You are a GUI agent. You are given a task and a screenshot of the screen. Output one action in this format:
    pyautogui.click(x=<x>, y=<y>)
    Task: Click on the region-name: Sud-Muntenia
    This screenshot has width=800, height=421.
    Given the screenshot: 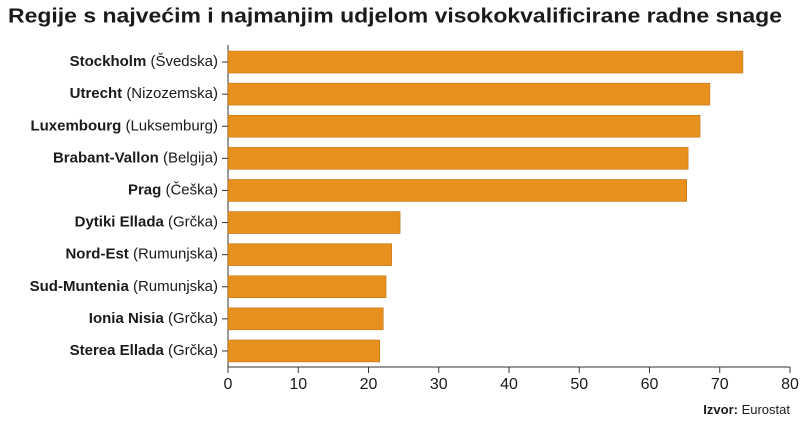 What is the action you would take?
    pyautogui.click(x=80, y=286)
    